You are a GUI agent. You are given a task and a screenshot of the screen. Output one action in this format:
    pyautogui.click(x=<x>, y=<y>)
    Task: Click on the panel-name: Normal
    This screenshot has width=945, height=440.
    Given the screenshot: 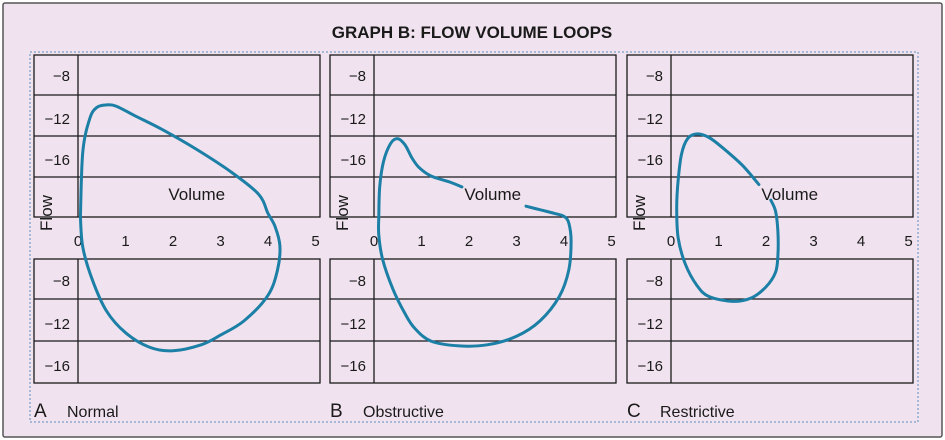 What is the action you would take?
    pyautogui.click(x=93, y=412)
    